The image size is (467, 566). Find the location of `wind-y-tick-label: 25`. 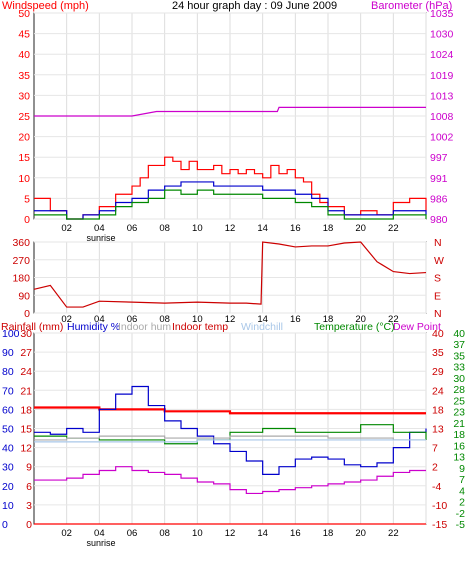

wind-y-tick-label: 25 is located at coordinates (24, 117).